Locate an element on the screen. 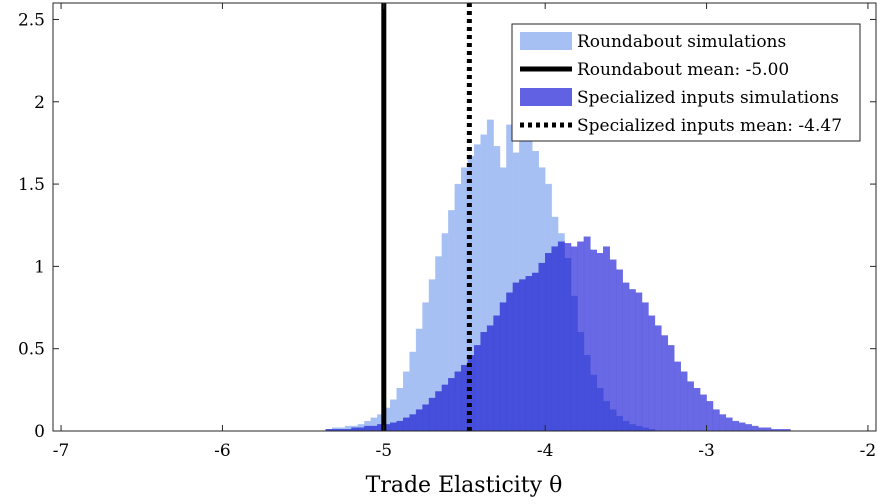 This screenshot has height=504, width=878. y-tick-label: 1.5 is located at coordinates (31, 185).